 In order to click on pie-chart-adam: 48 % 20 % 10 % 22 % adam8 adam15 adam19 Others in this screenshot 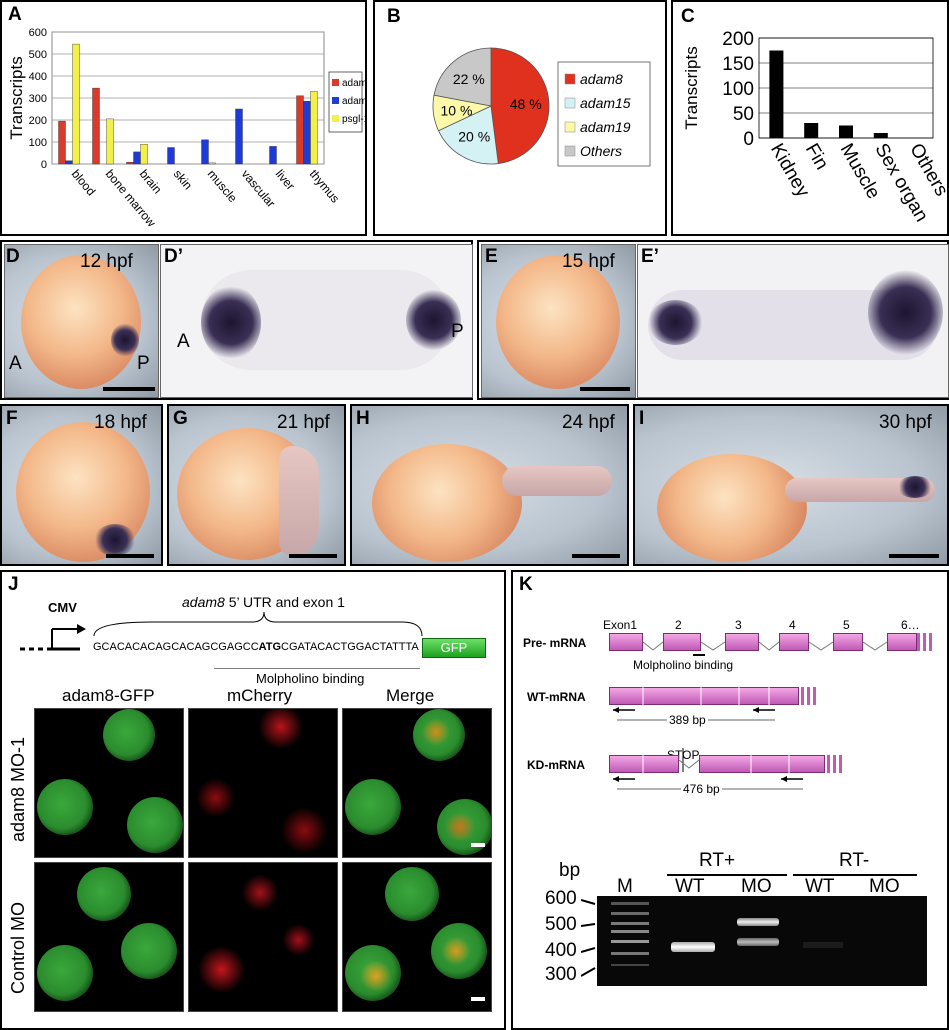, I will do `click(541, 107)`.